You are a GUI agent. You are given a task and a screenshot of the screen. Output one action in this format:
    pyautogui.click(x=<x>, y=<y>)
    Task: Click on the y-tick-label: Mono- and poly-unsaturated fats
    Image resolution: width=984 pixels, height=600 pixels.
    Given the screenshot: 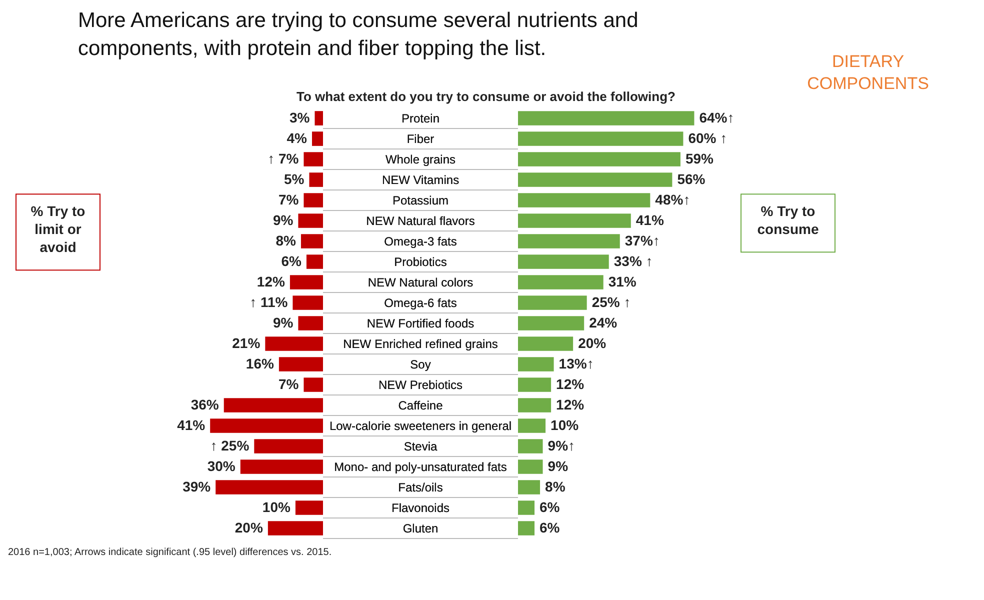 What is the action you would take?
    pyautogui.click(x=420, y=467)
    